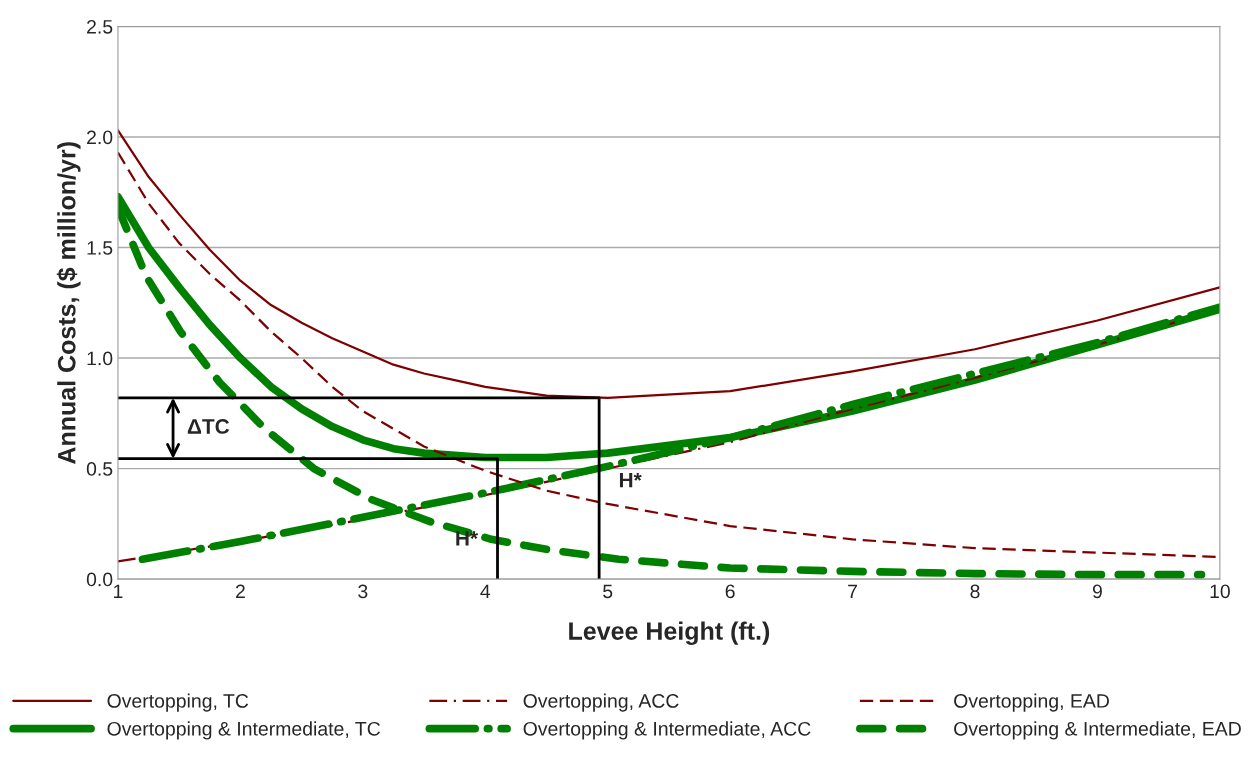 The image size is (1255, 757). Describe the element at coordinates (669, 633) in the screenshot. I see `x-axis-title: Levee Height (ft.)` at that location.